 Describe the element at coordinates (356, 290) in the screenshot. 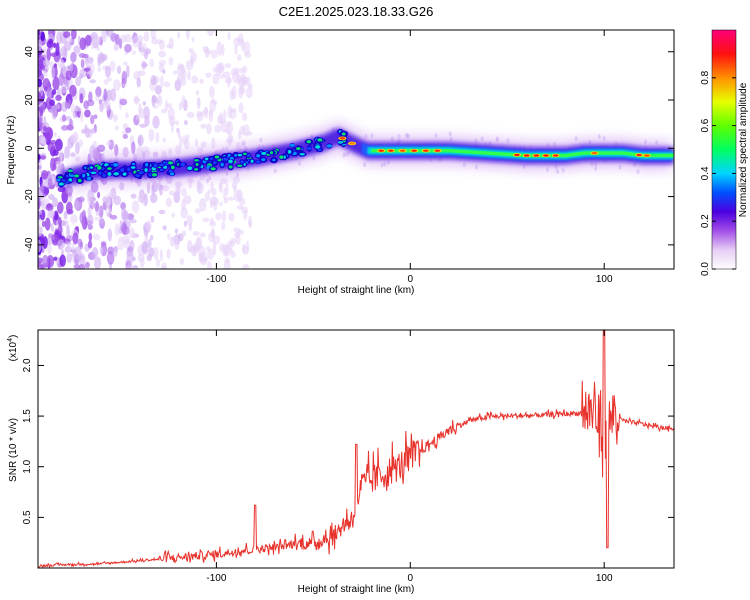

I see `spectrogram-x-label: Height of straight line (km)` at that location.